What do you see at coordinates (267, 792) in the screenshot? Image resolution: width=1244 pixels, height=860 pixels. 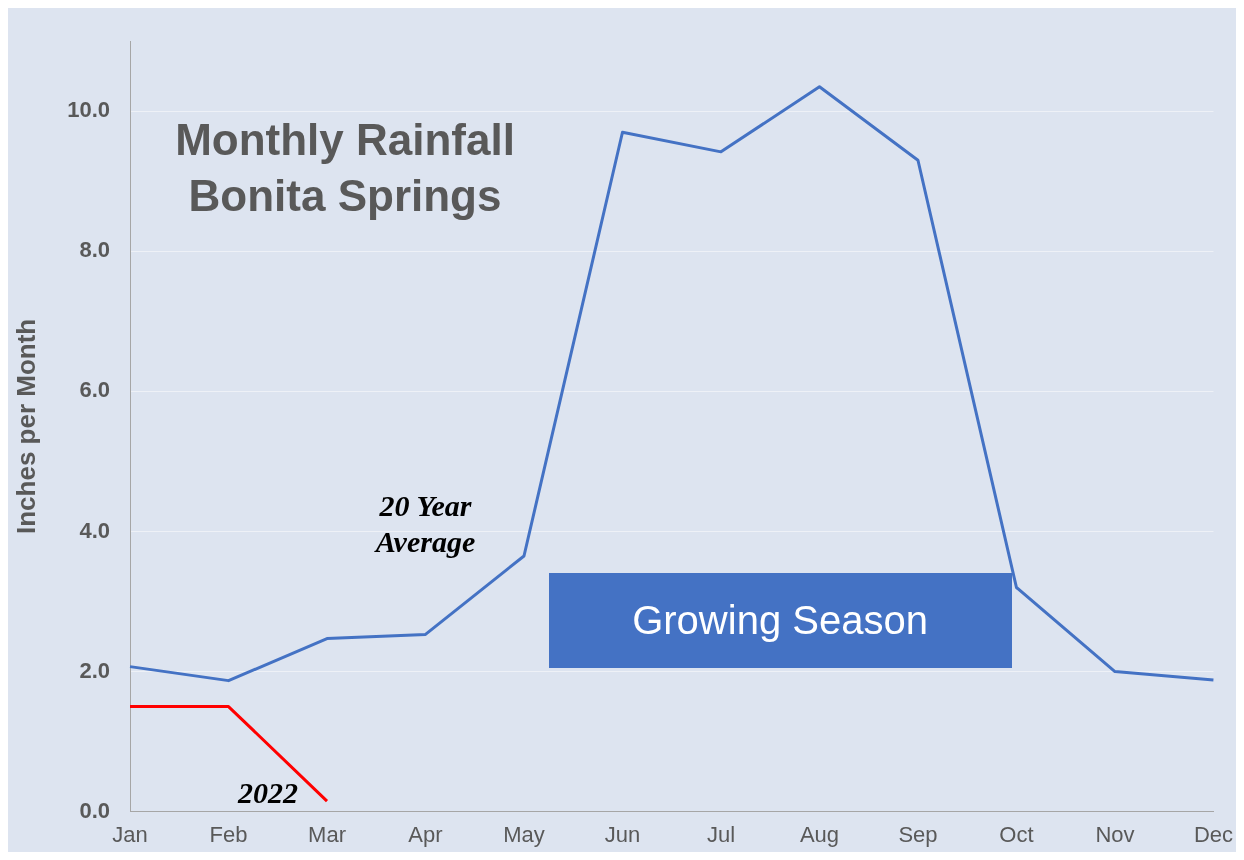 I see `series-label: 2022` at bounding box center [267, 792].